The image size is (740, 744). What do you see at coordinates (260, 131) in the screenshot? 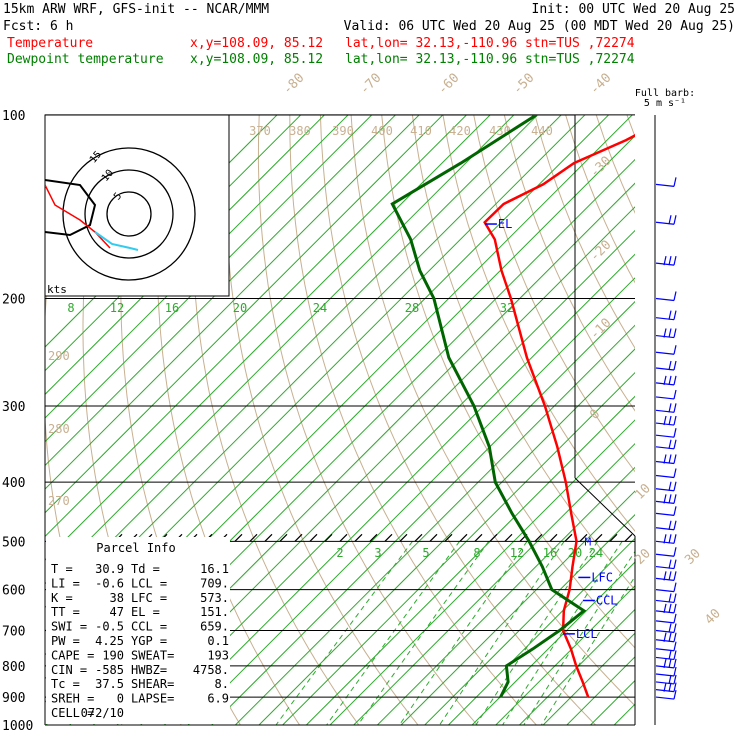
I see `theta-label: 370` at bounding box center [260, 131].